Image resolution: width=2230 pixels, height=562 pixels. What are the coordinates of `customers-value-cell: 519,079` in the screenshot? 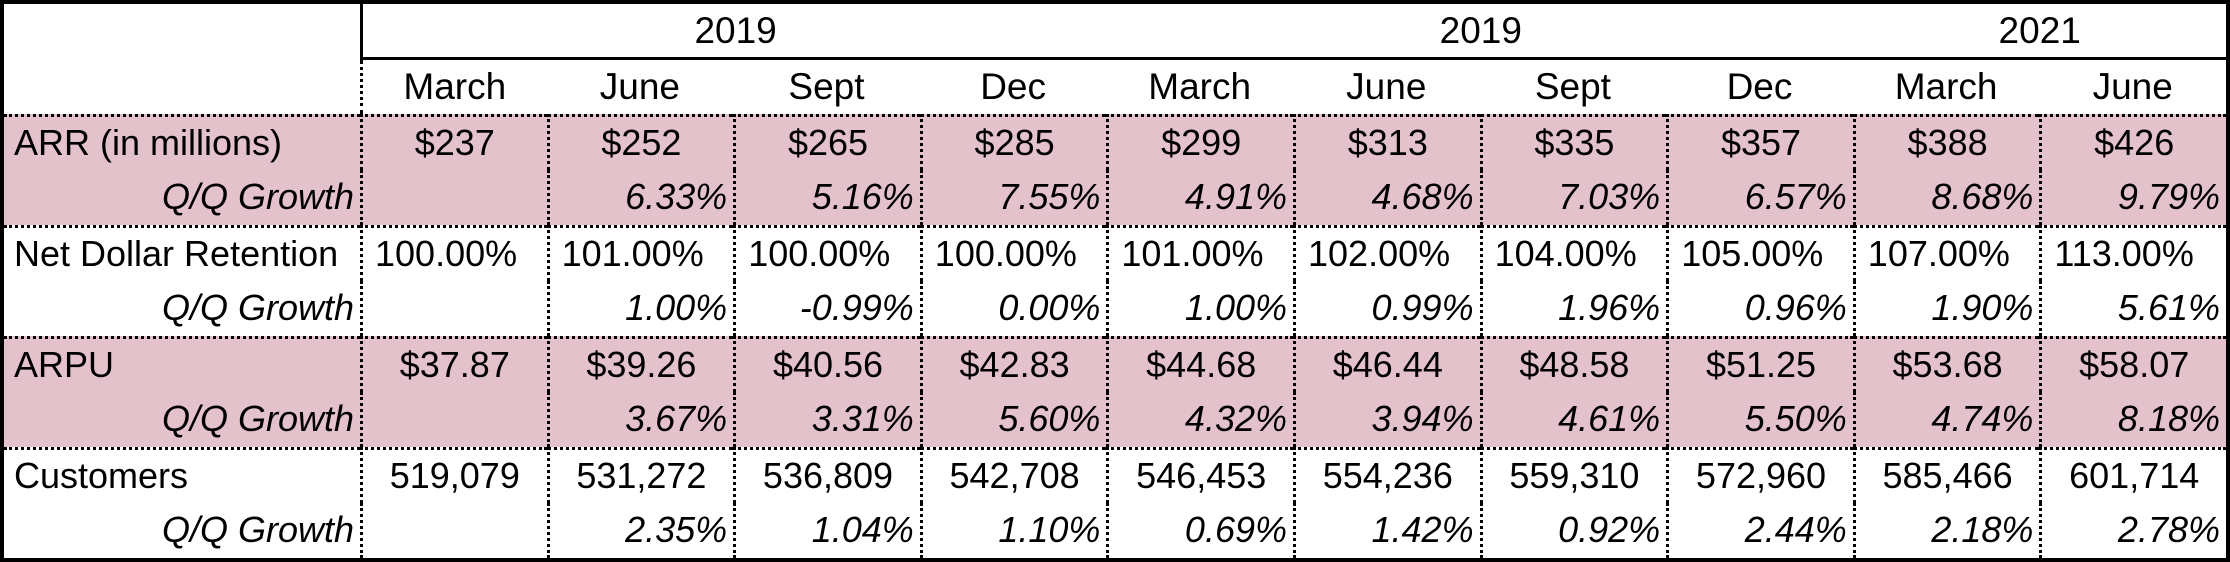 It's located at (453, 475).